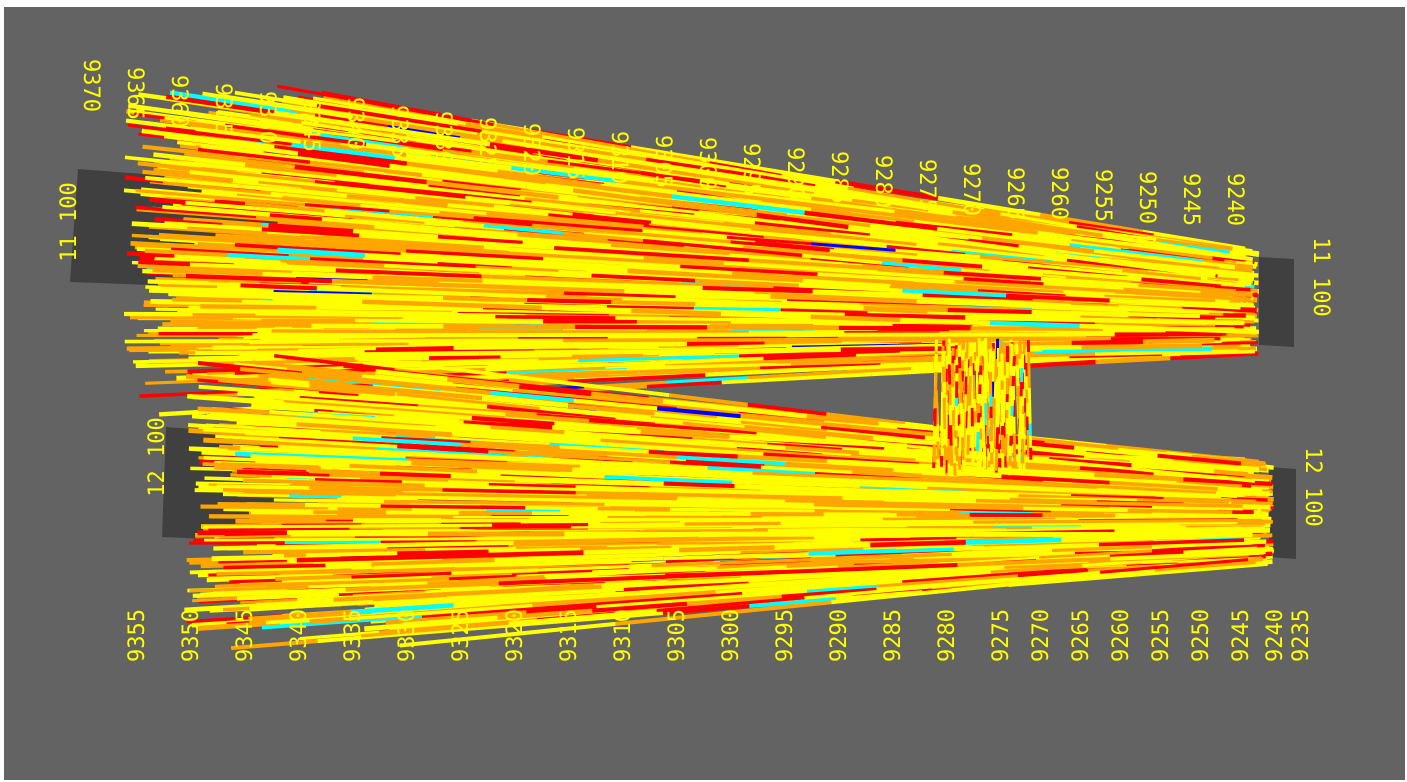  I want to click on lower-right-platform, so click(1282, 513).